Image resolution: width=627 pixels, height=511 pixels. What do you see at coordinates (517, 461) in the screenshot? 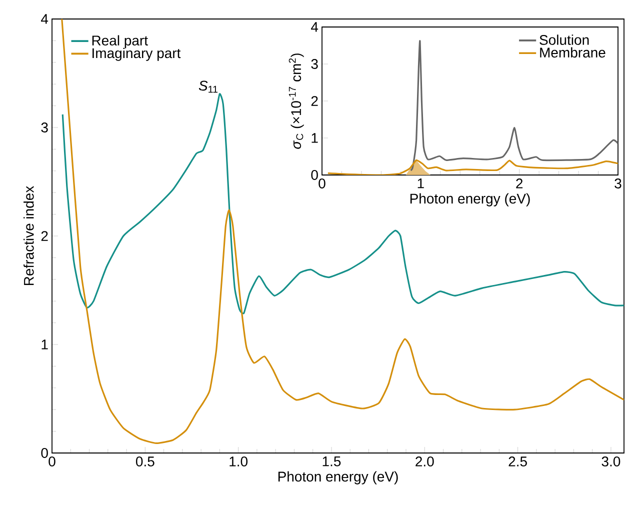
I see `x-tick-label: 2.5` at bounding box center [517, 461].